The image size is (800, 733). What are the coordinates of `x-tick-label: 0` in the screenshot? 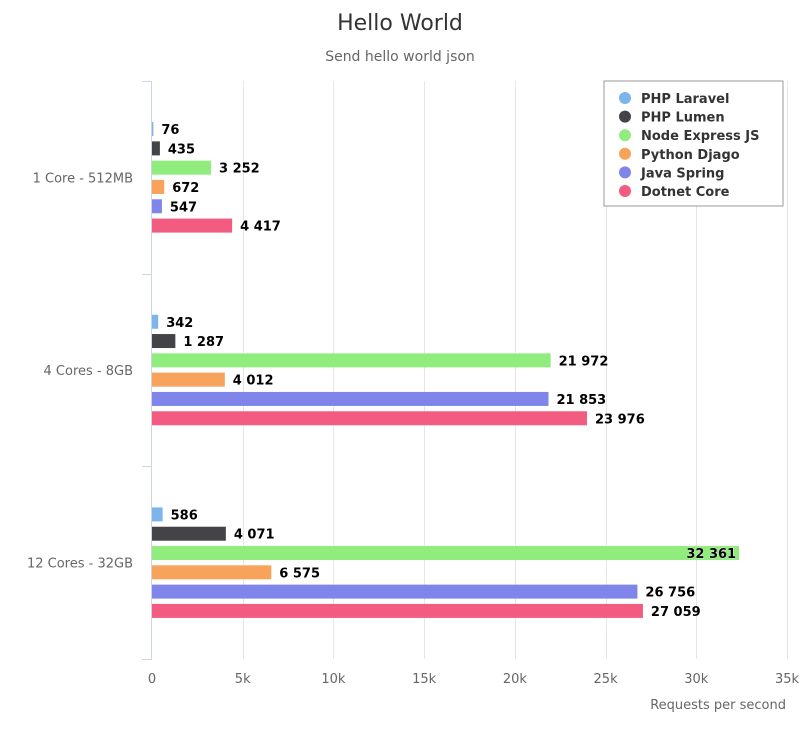 It's located at (152, 679).